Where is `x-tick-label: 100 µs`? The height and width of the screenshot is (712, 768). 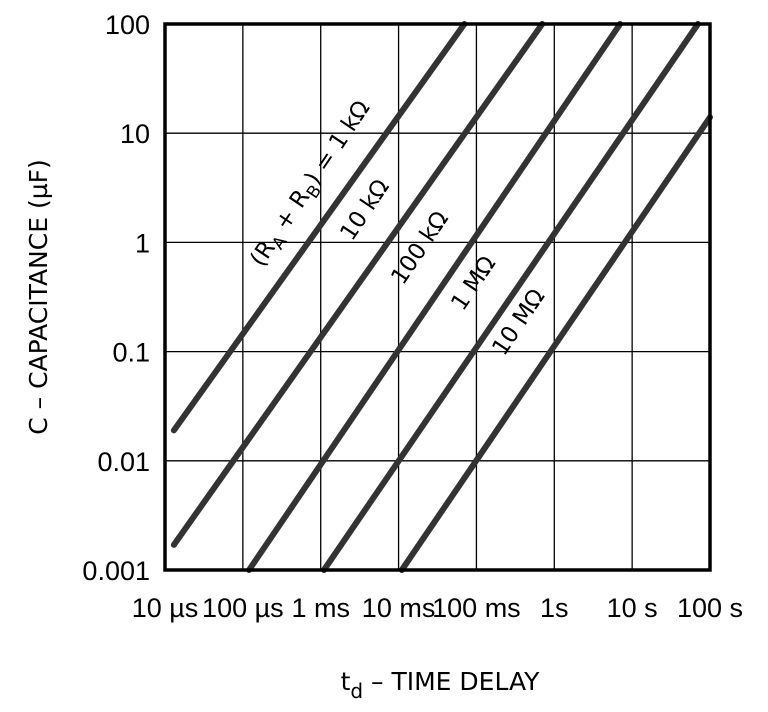 x-tick-label: 100 µs is located at coordinates (243, 608).